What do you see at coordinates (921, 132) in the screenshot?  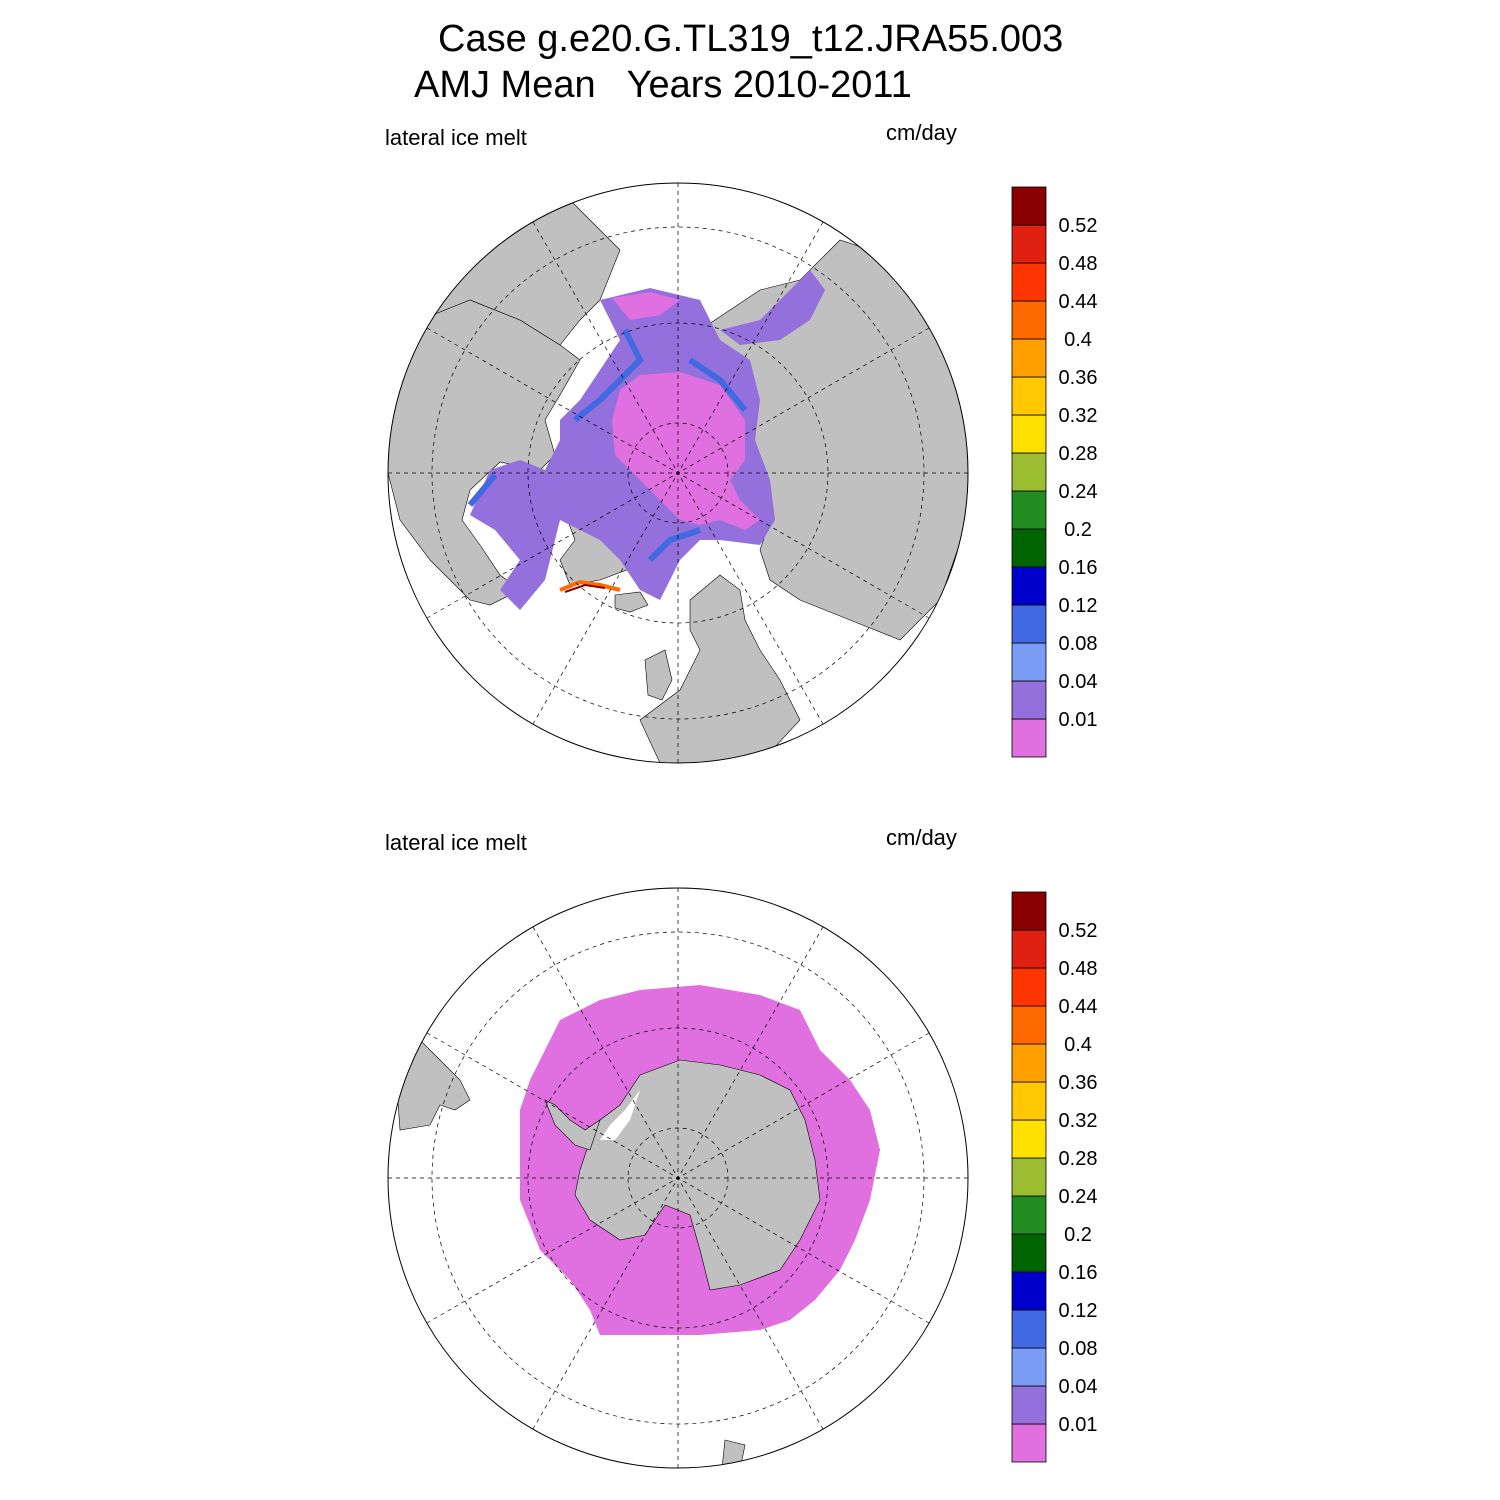 I see `north-units-label: cm/day` at bounding box center [921, 132].